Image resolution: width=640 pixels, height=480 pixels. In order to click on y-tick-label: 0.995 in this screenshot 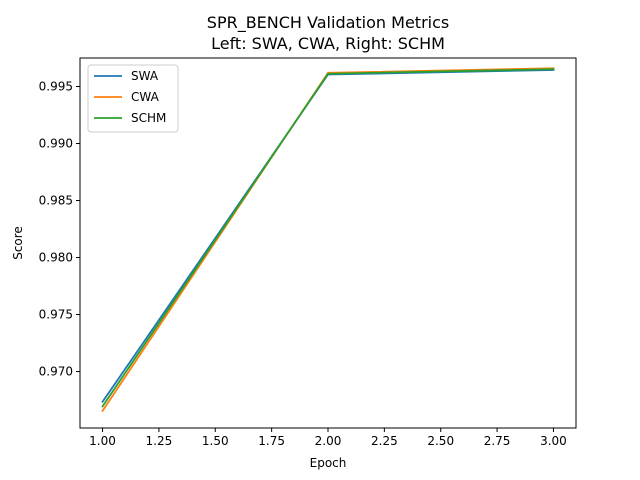, I will do `click(56, 87)`.